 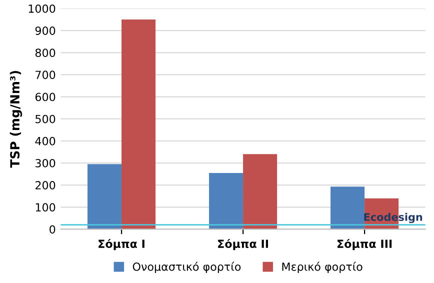 What do you see at coordinates (365, 244) in the screenshot?
I see `x-tick-label: Σόμπα III` at bounding box center [365, 244].